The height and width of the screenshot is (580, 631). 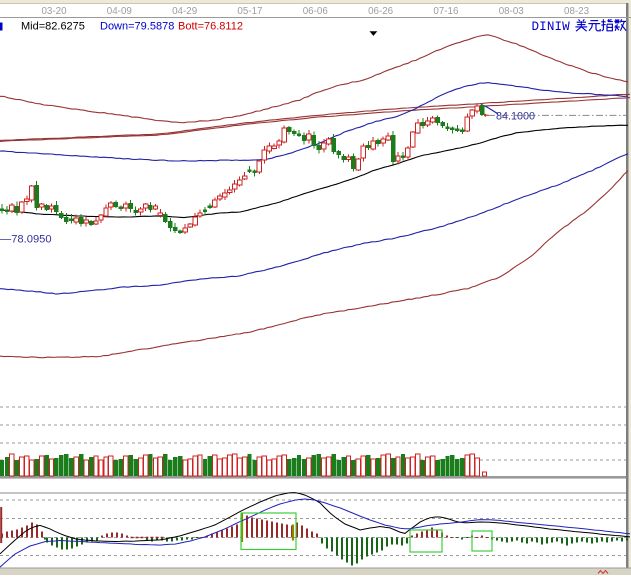 What do you see at coordinates (137, 27) in the screenshot?
I see `svg-text: Down=79.5878` at bounding box center [137, 27].